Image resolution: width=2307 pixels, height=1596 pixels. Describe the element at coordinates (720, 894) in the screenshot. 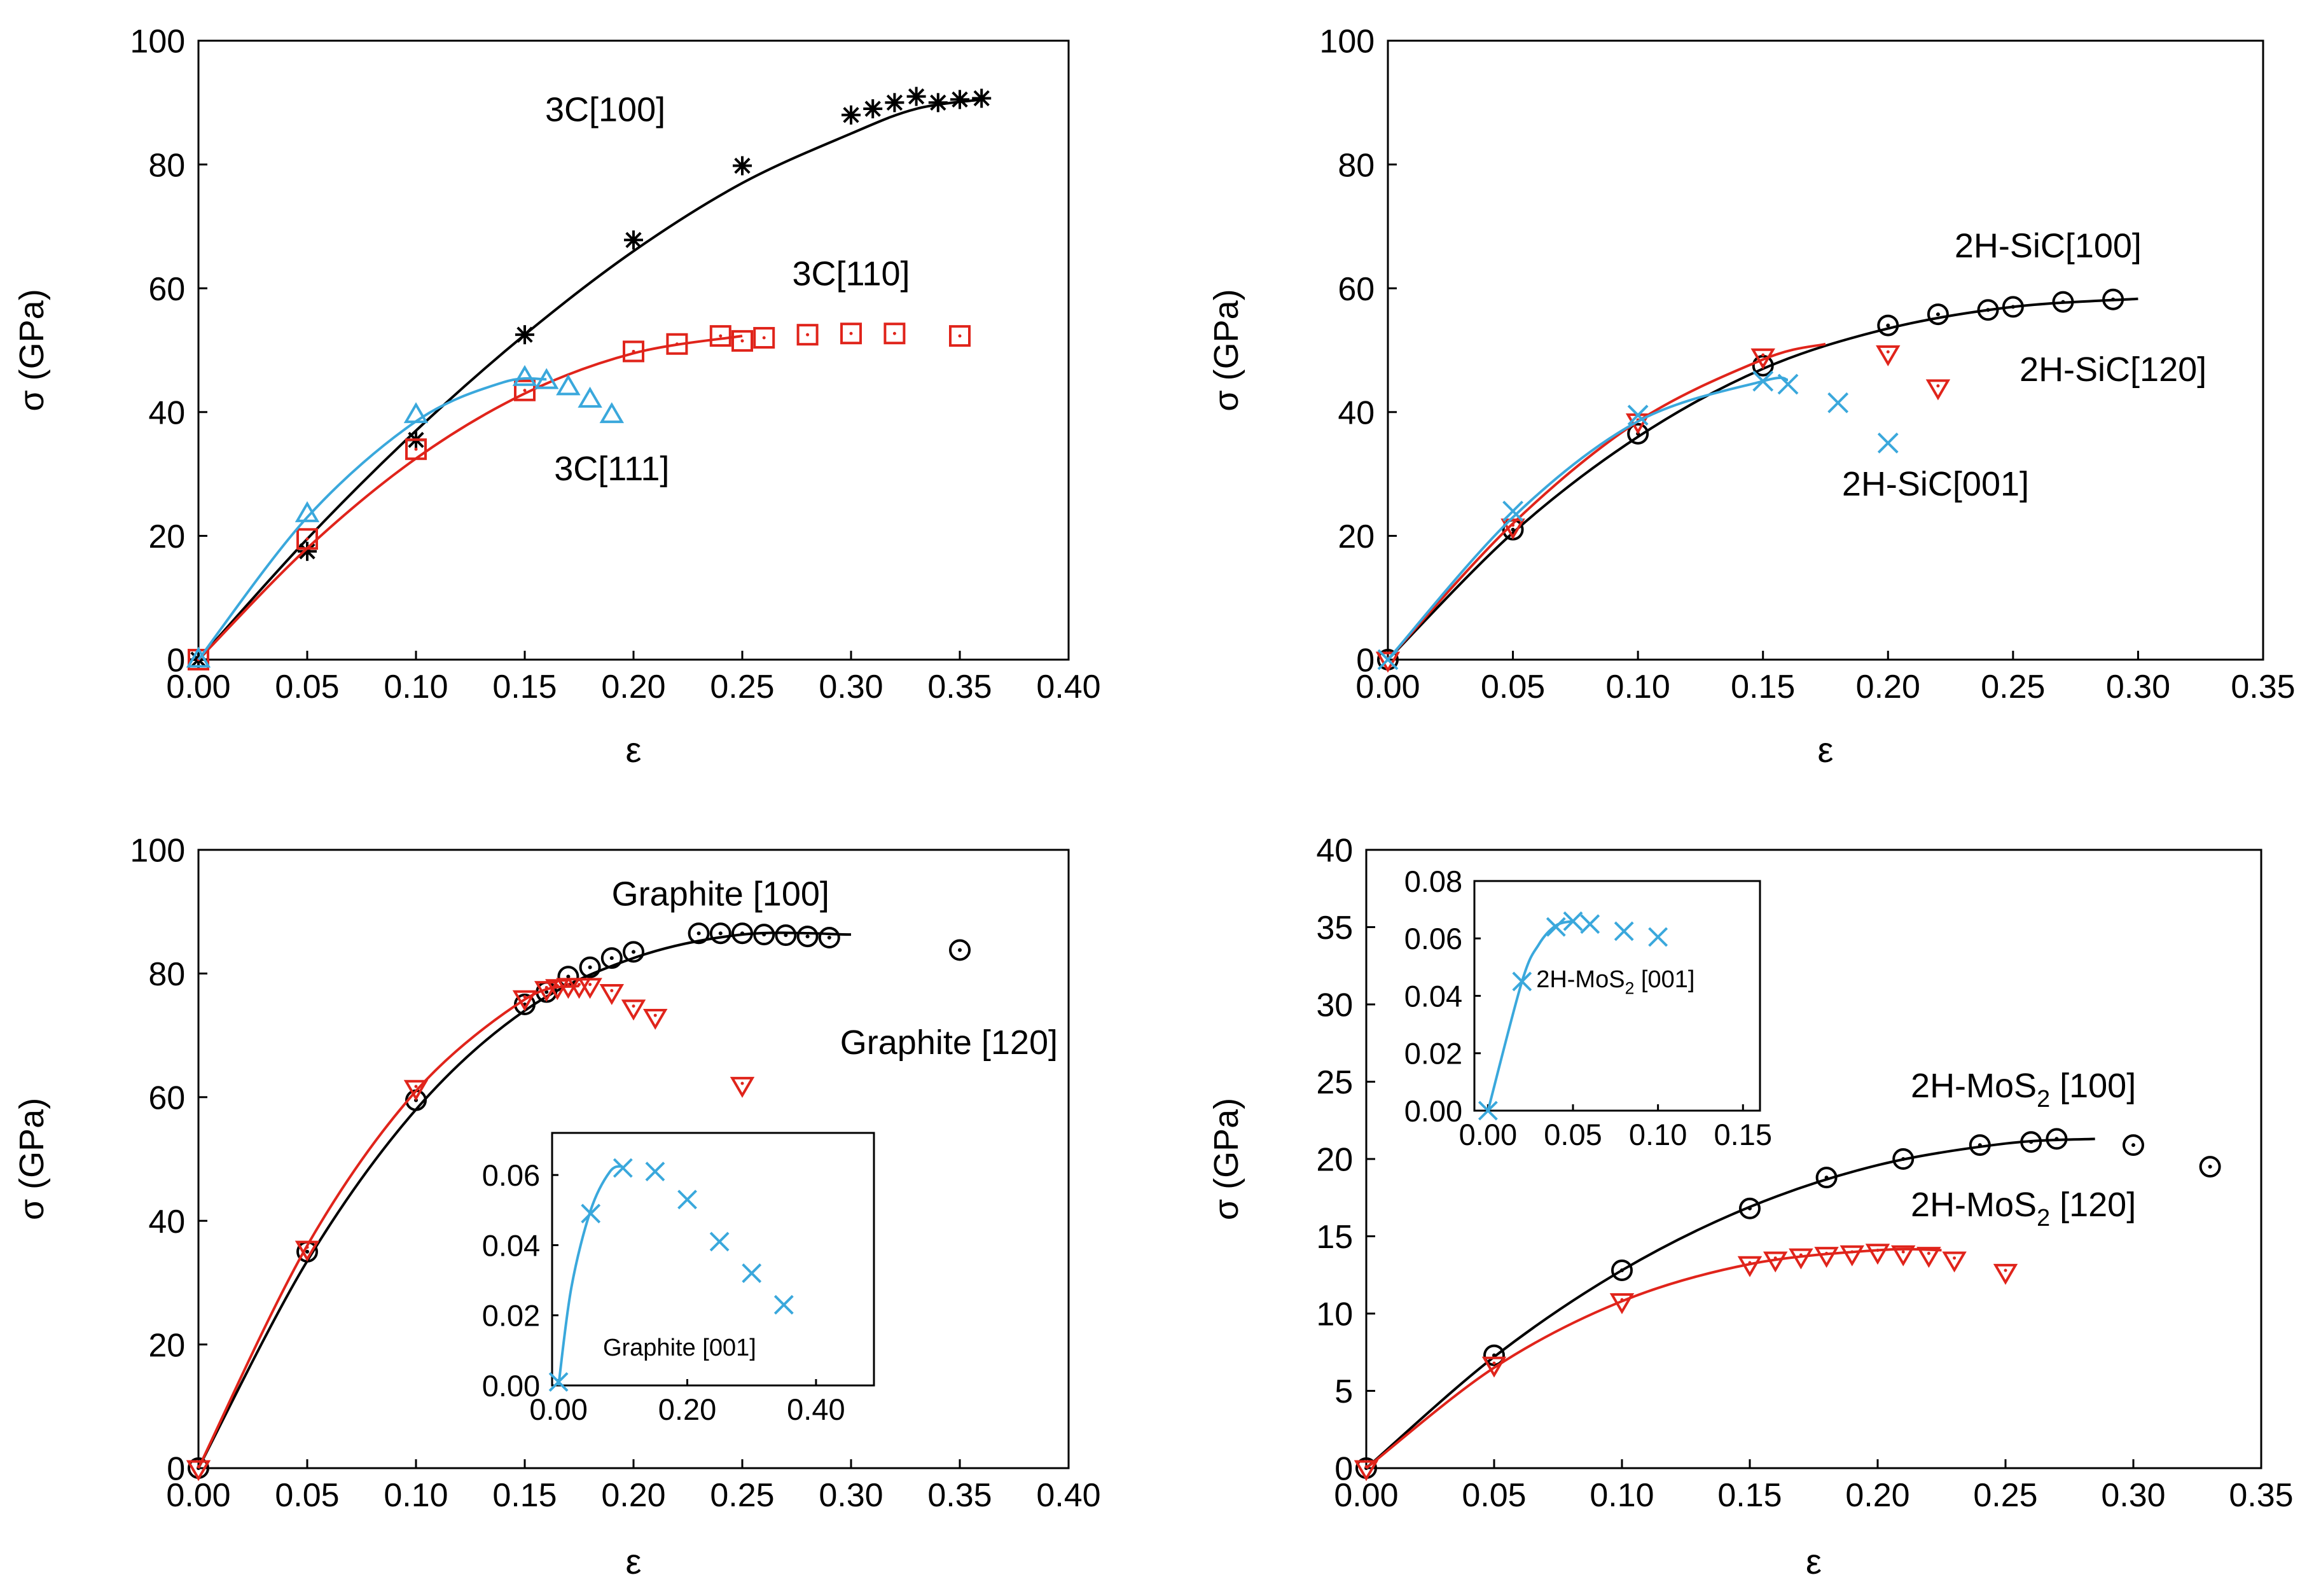

I see `annotation-label: Graphite [100]` at that location.